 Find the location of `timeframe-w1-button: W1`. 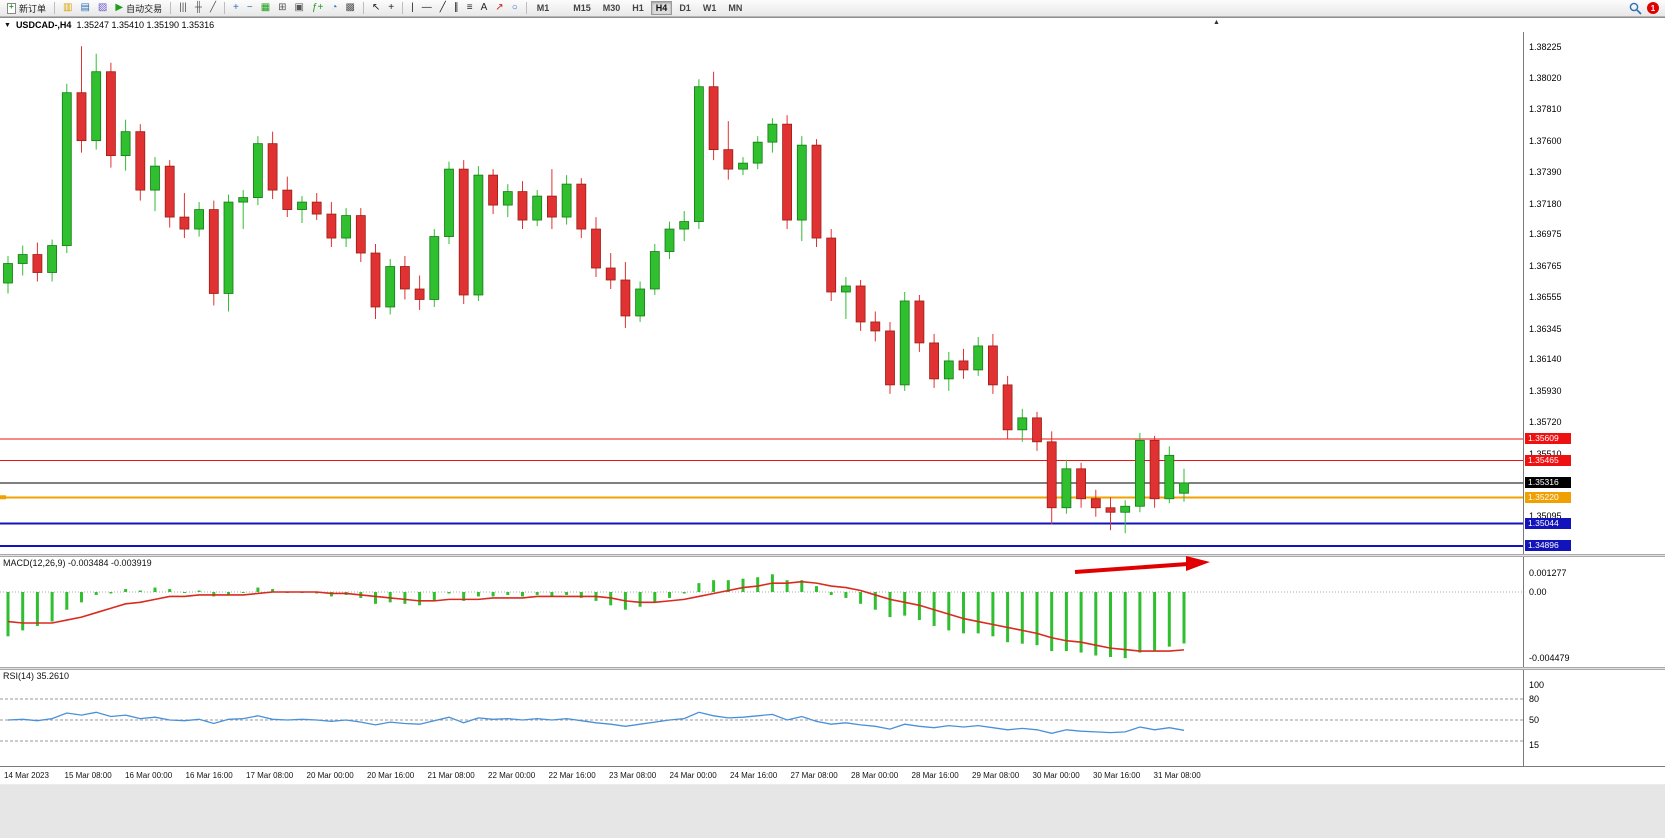

timeframe-w1-button: W1 is located at coordinates (709, 8).